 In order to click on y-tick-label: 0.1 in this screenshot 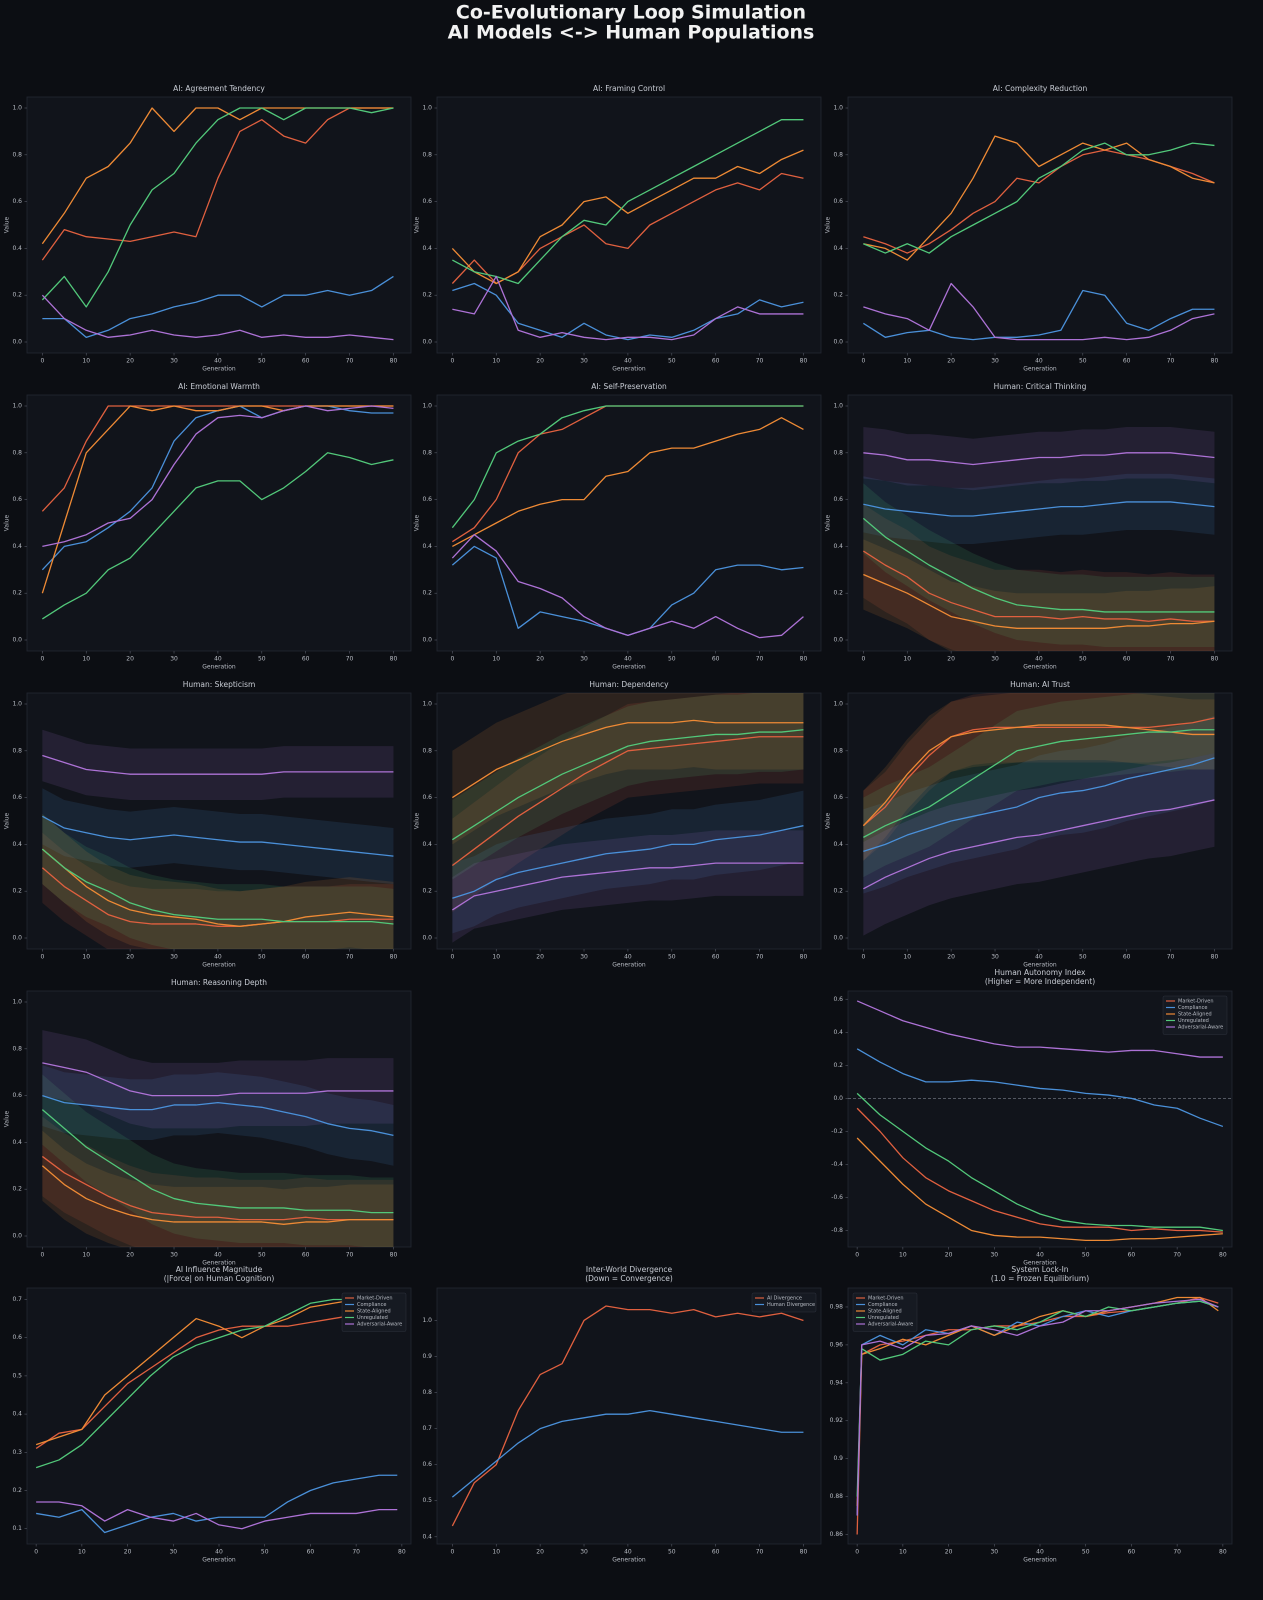, I will do `click(17, 1528)`.